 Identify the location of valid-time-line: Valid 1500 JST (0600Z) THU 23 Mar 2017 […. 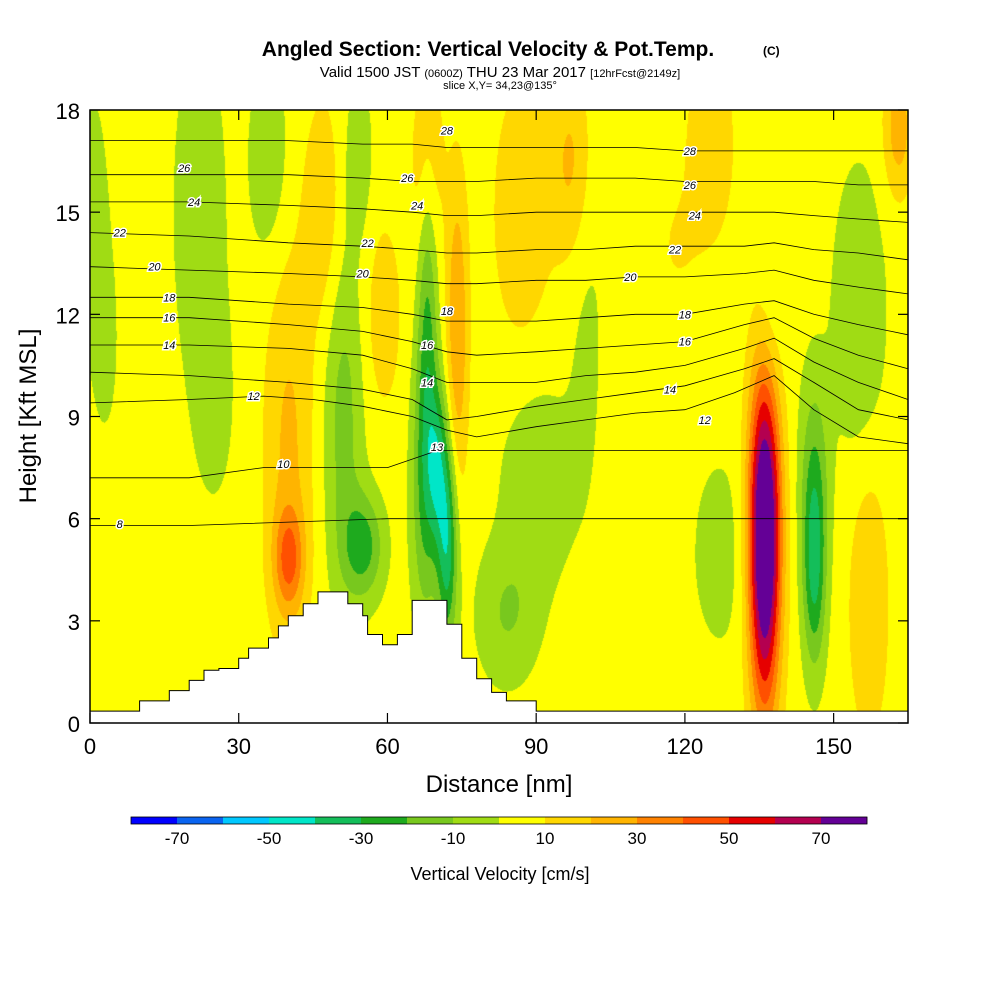
(500, 72).